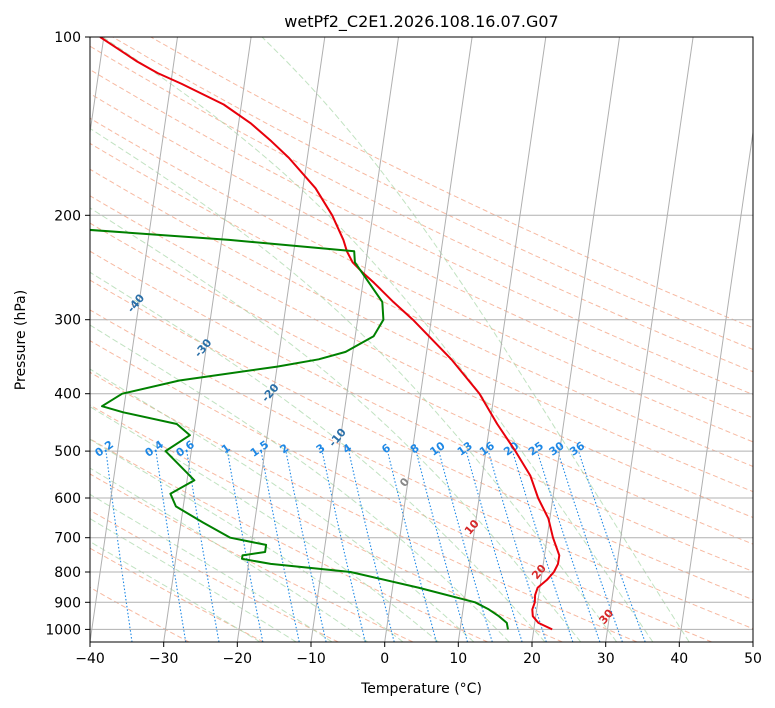  What do you see at coordinates (67, 452) in the screenshot?
I see `y-tick-label: 500` at bounding box center [67, 452].